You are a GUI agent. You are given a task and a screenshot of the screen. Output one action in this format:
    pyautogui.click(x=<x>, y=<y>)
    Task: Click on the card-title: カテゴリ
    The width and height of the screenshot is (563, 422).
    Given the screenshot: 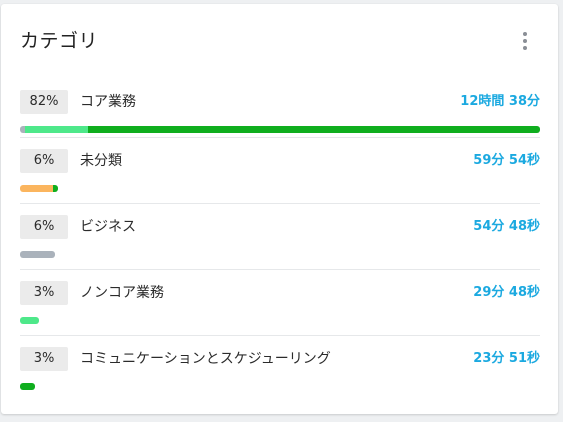 What is the action you would take?
    pyautogui.click(x=59, y=41)
    